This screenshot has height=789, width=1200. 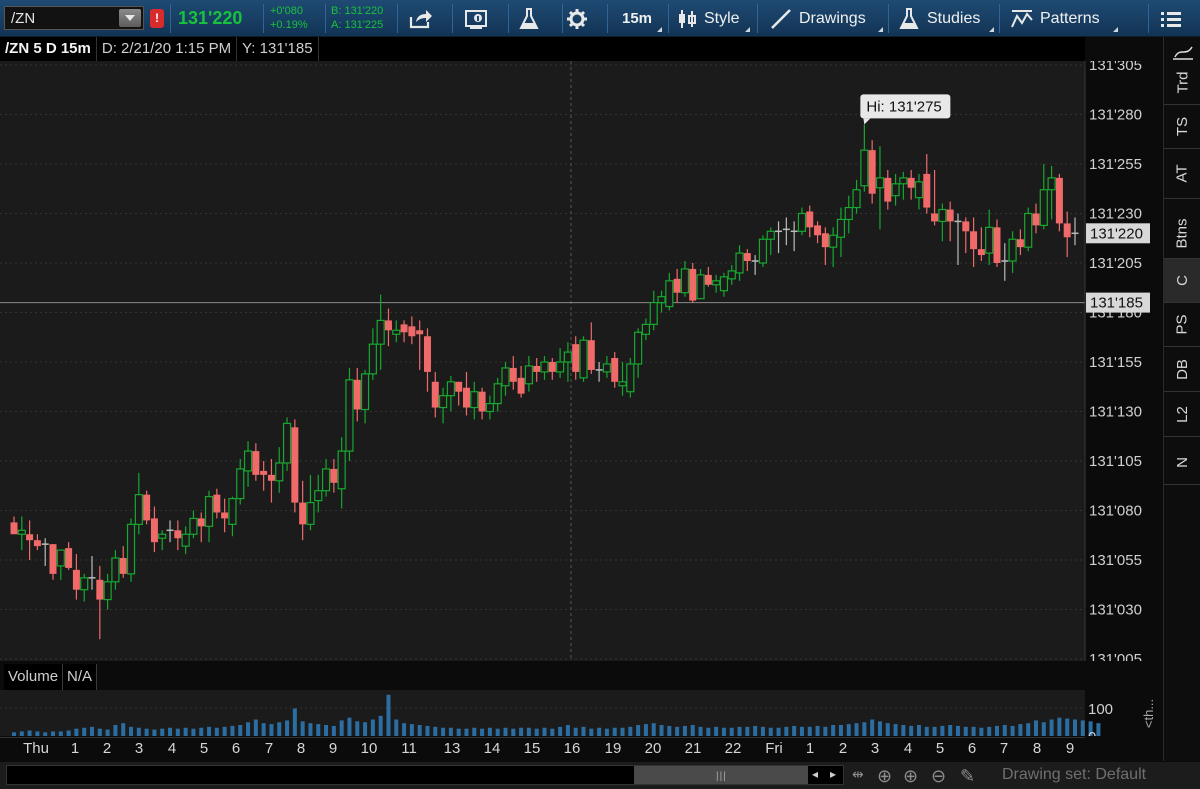 What do you see at coordinates (1177, 18) in the screenshot?
I see `menu-button` at bounding box center [1177, 18].